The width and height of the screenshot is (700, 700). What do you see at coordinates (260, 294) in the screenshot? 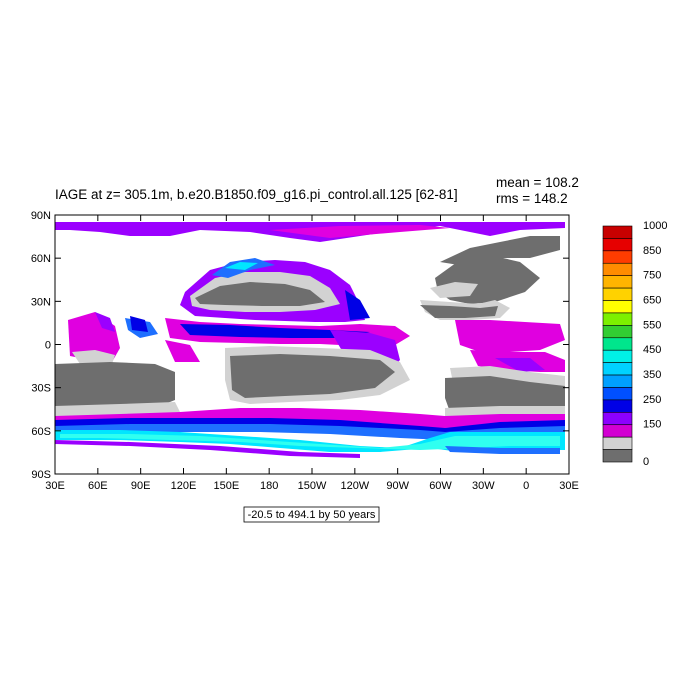
I see `north-pacific-young` at bounding box center [260, 294].